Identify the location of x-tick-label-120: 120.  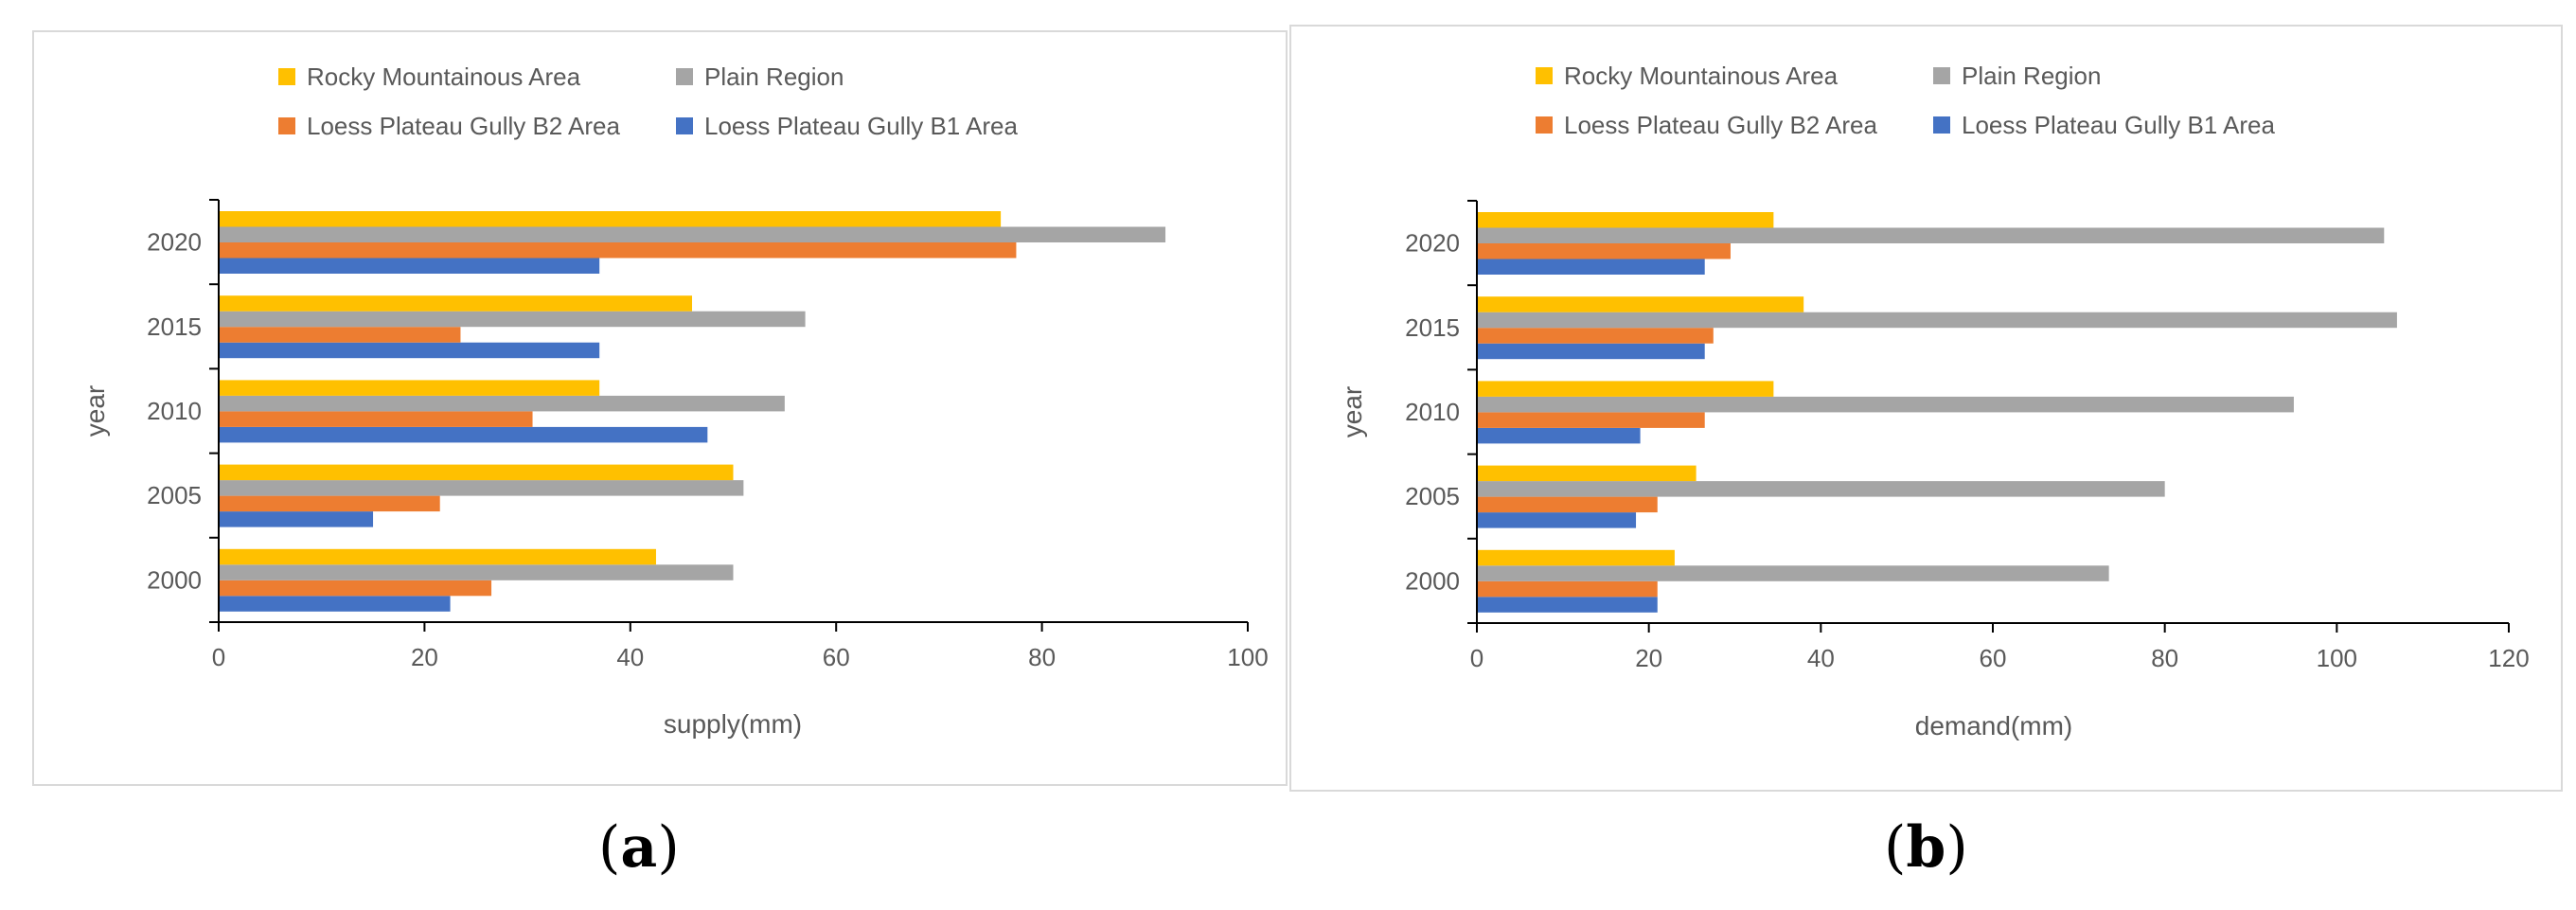
(2509, 658).